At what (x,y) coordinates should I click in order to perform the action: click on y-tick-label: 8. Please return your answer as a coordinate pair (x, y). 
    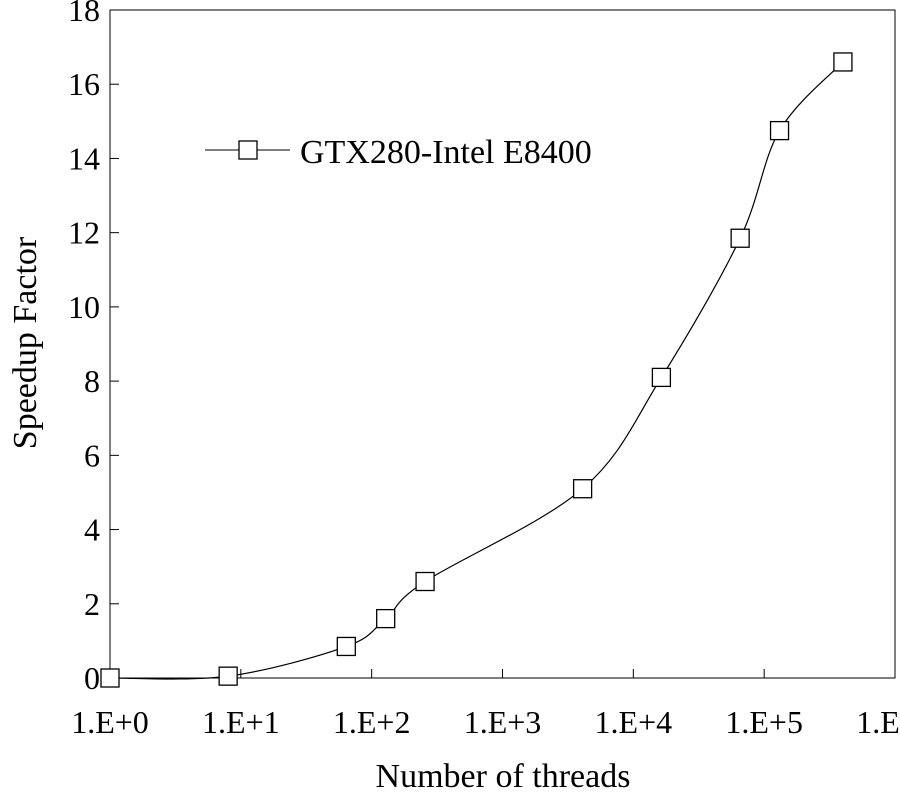
    Looking at the image, I should click on (92, 381).